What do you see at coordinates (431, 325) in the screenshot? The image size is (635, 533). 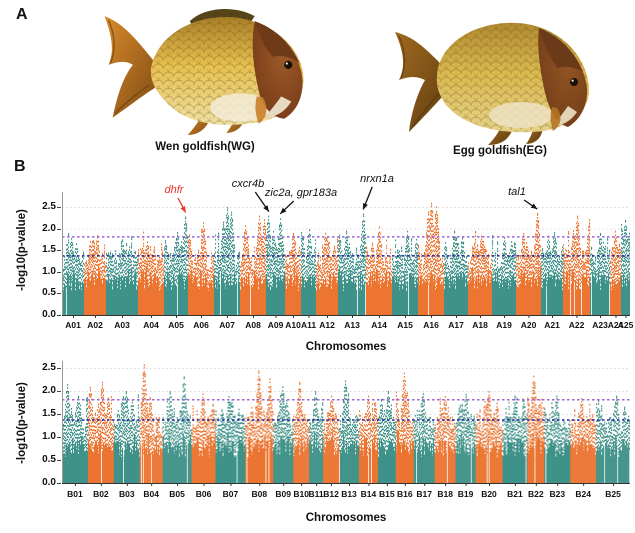 I see `chromosome-label: A16` at bounding box center [431, 325].